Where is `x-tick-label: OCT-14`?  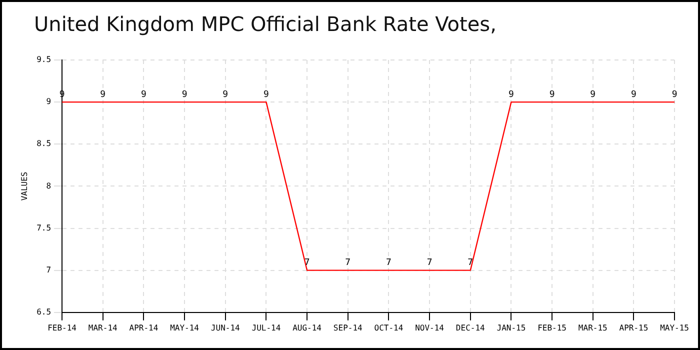 x-tick-label: OCT-14 is located at coordinates (389, 327).